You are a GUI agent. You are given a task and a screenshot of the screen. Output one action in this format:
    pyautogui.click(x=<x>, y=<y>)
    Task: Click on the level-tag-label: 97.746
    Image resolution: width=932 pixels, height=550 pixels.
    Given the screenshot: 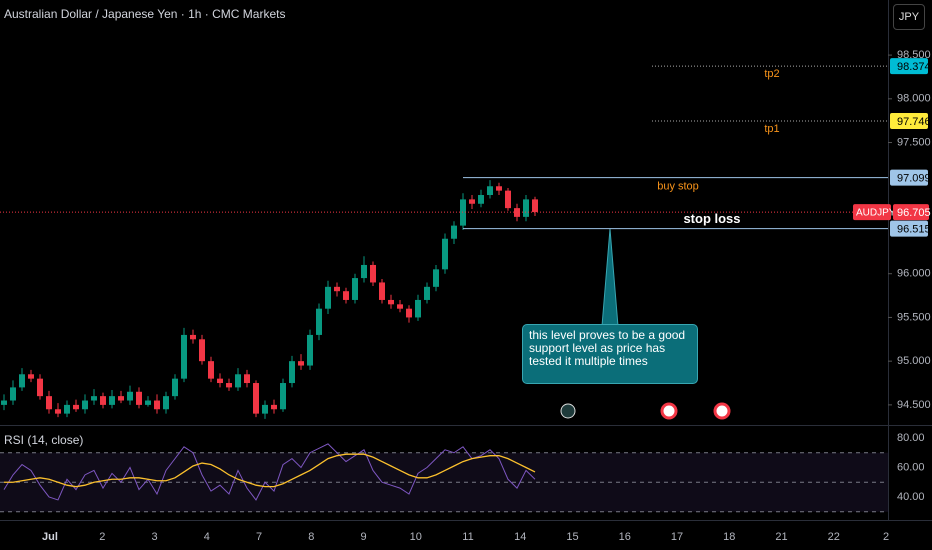 What is the action you would take?
    pyautogui.click(x=914, y=122)
    